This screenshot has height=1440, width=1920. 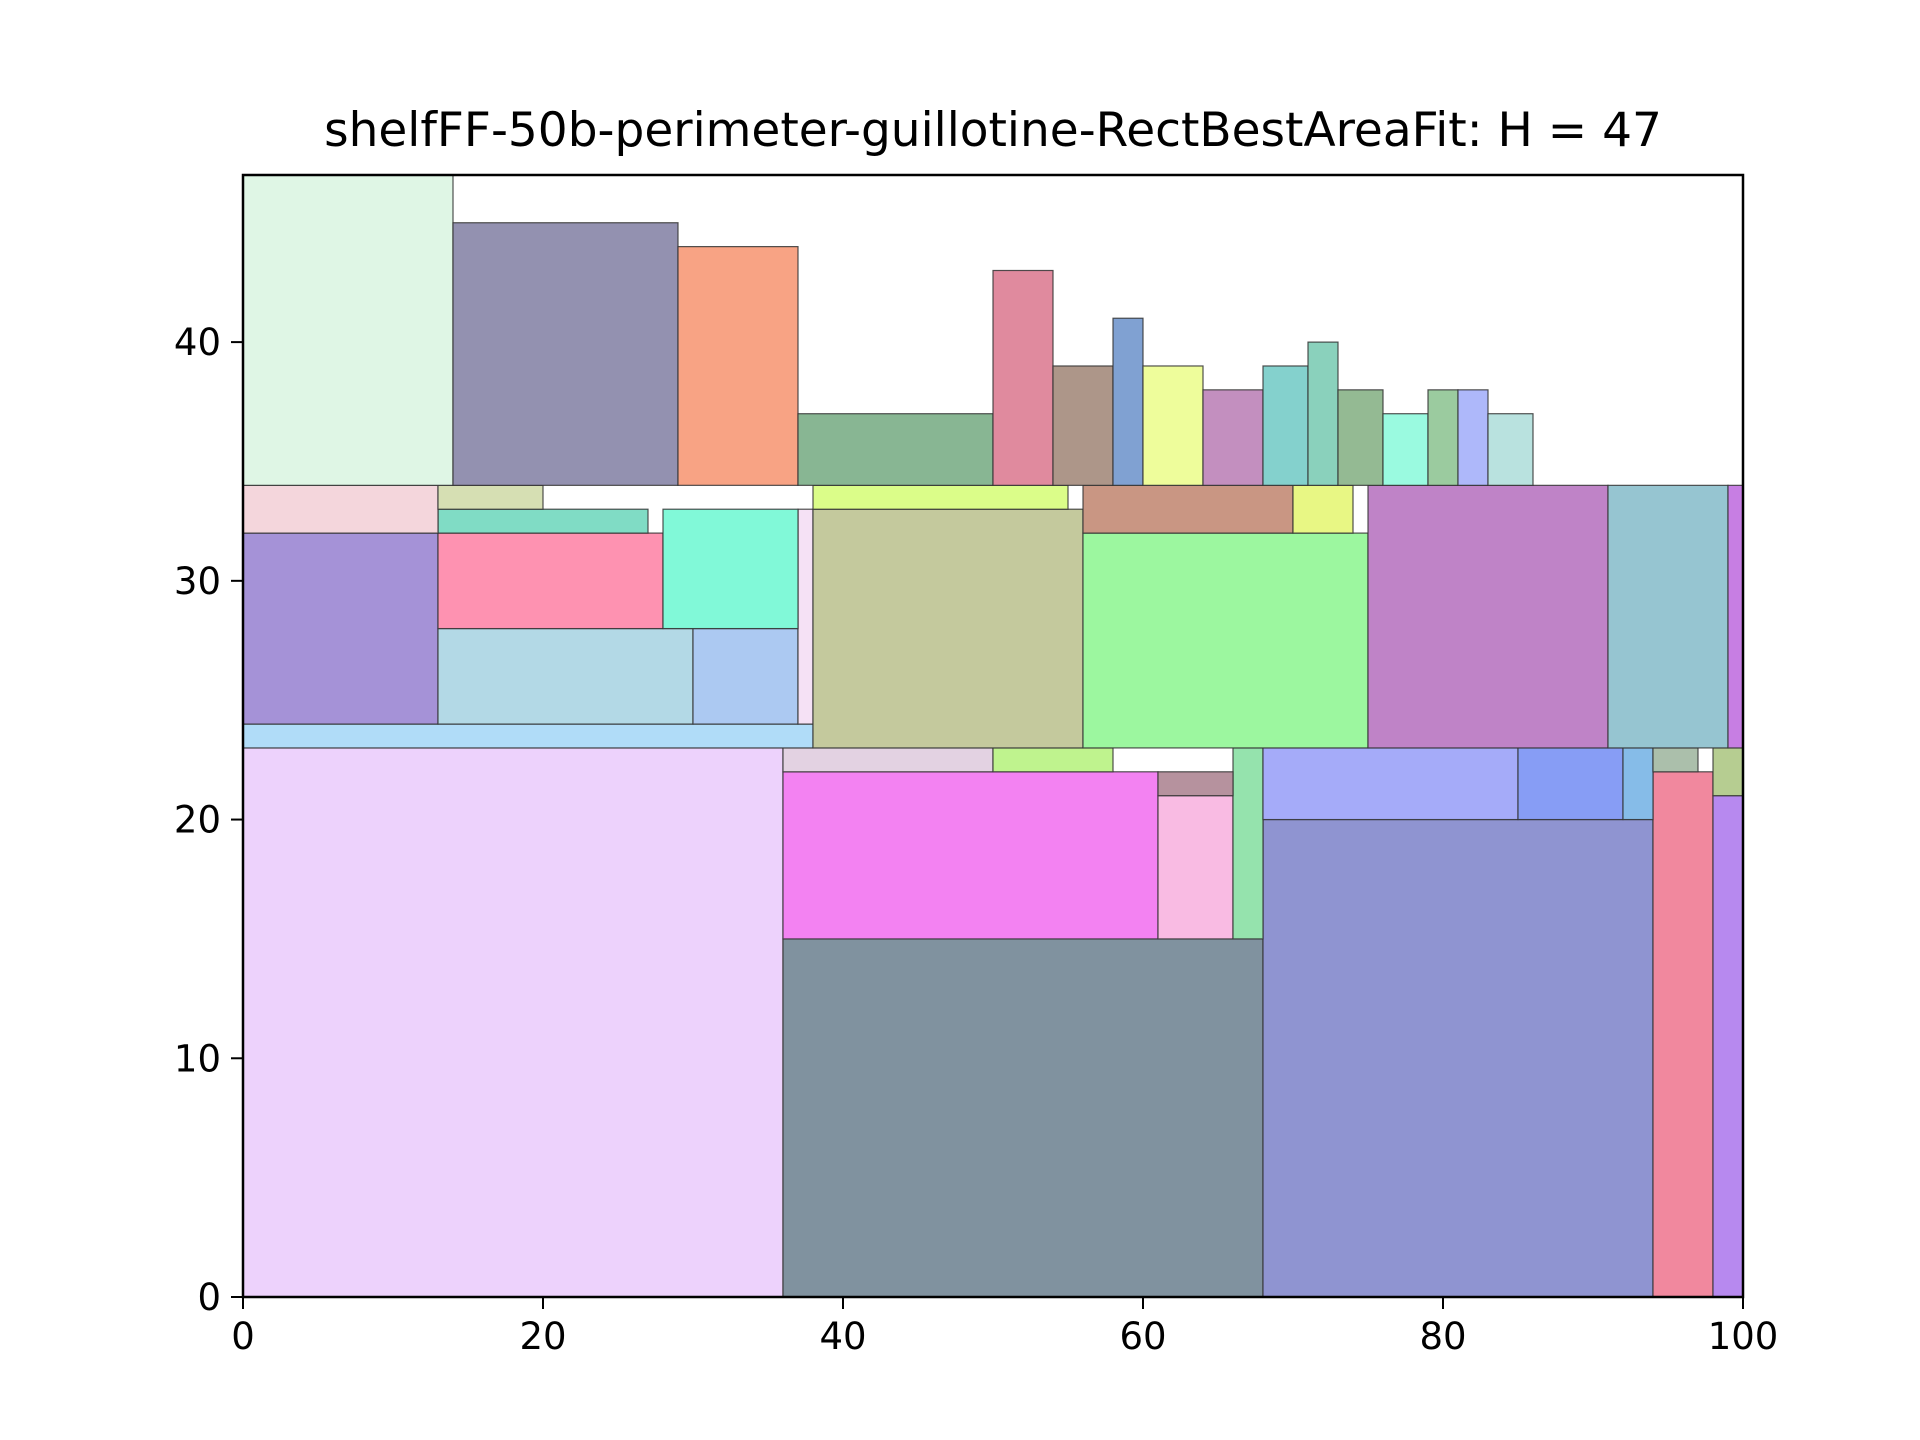 I want to click on x-tick-label: 20, so click(x=542, y=1336).